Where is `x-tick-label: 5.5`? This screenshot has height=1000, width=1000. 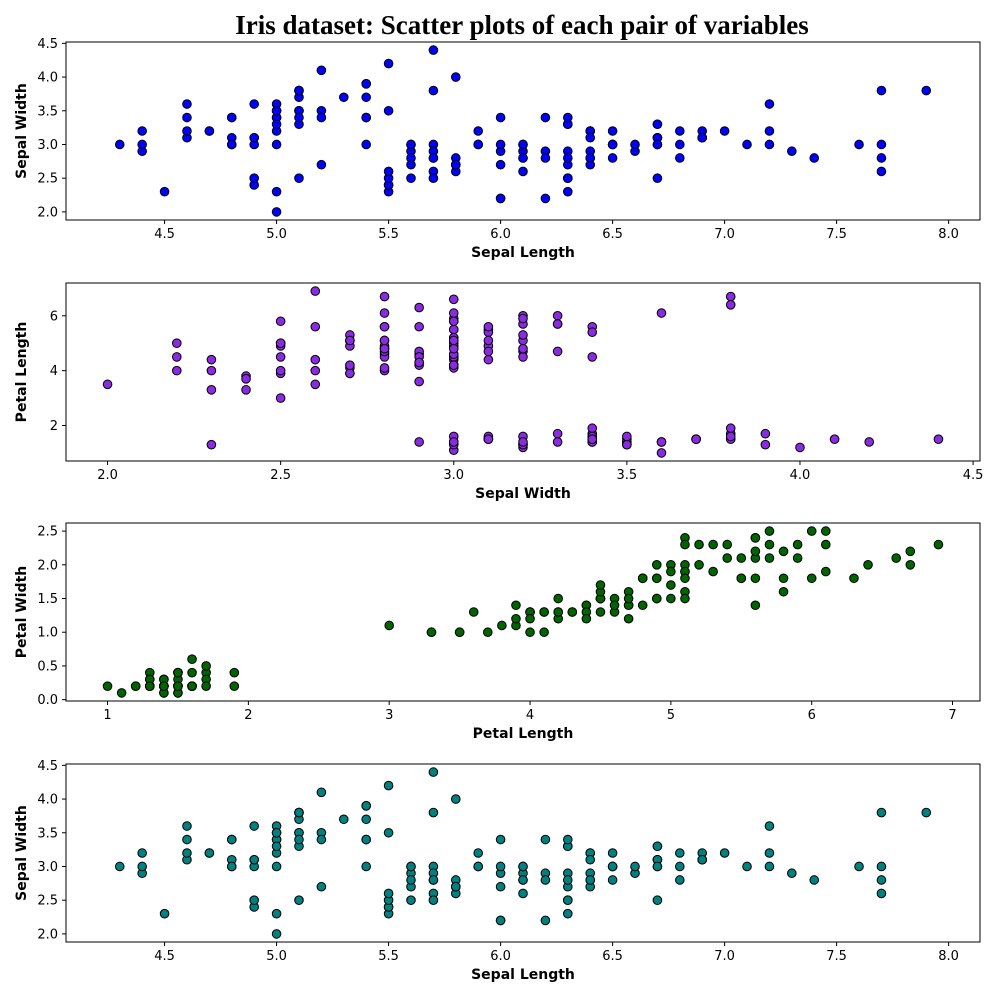 x-tick-label: 5.5 is located at coordinates (388, 234).